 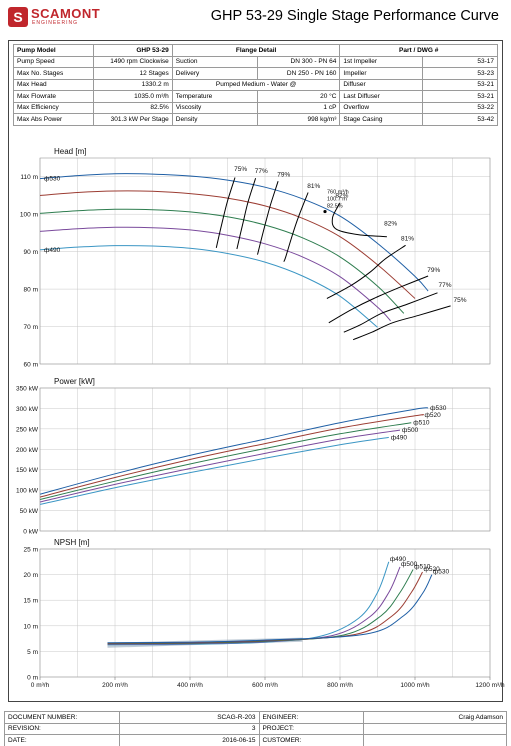 I want to click on logo-s-glyph: S, so click(x=18, y=17).